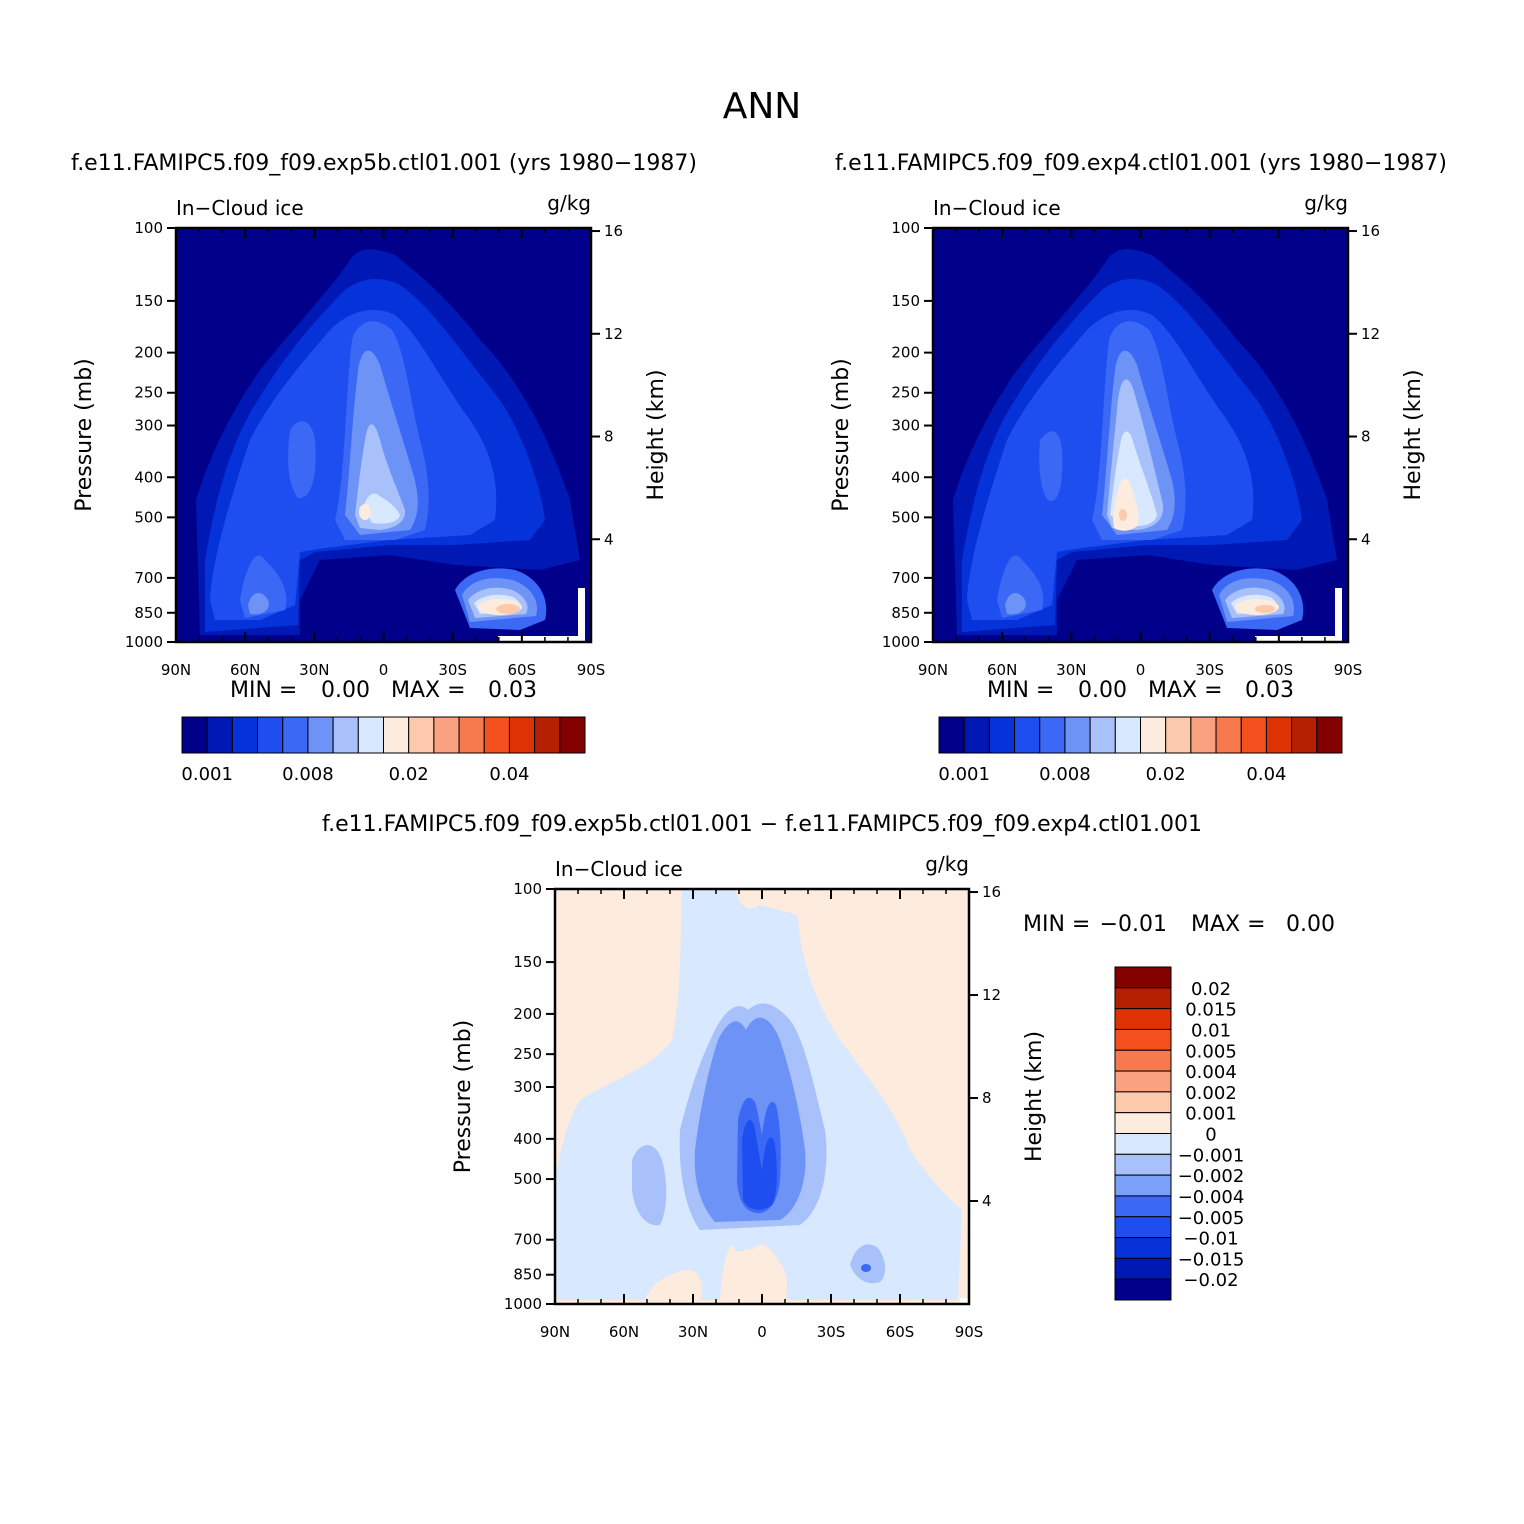  Describe the element at coordinates (905, 578) in the screenshot. I see `panel-2-ytick-label: 700` at that location.